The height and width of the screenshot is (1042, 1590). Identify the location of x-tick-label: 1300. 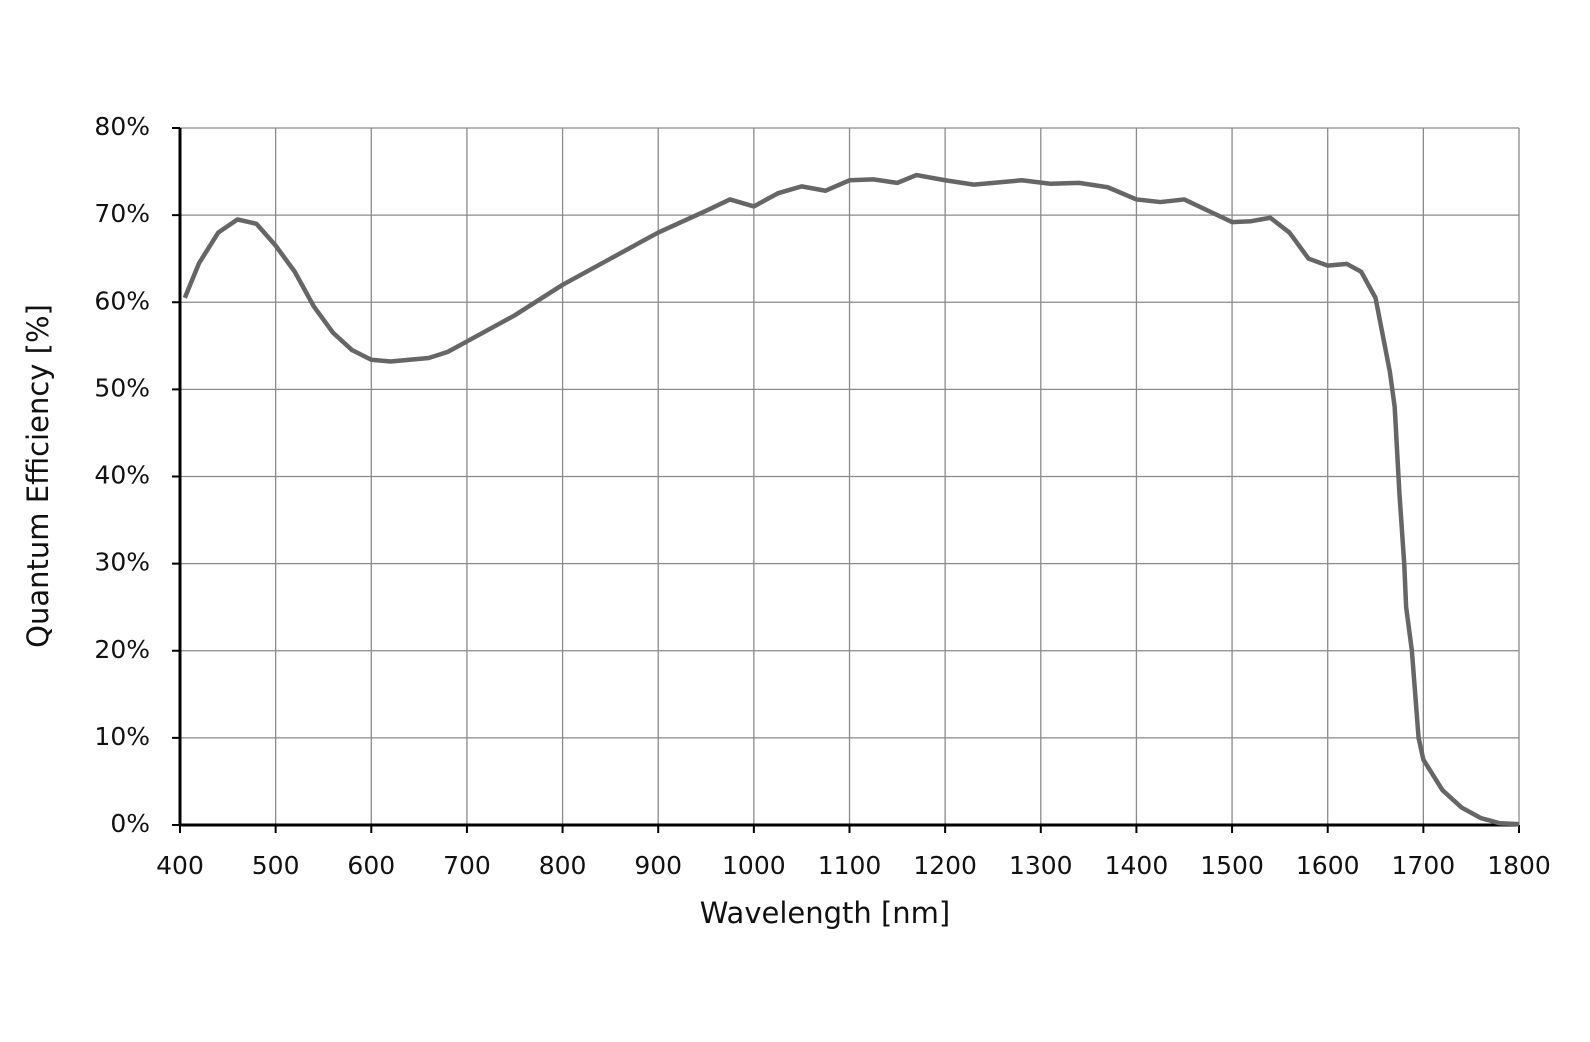
(1041, 865).